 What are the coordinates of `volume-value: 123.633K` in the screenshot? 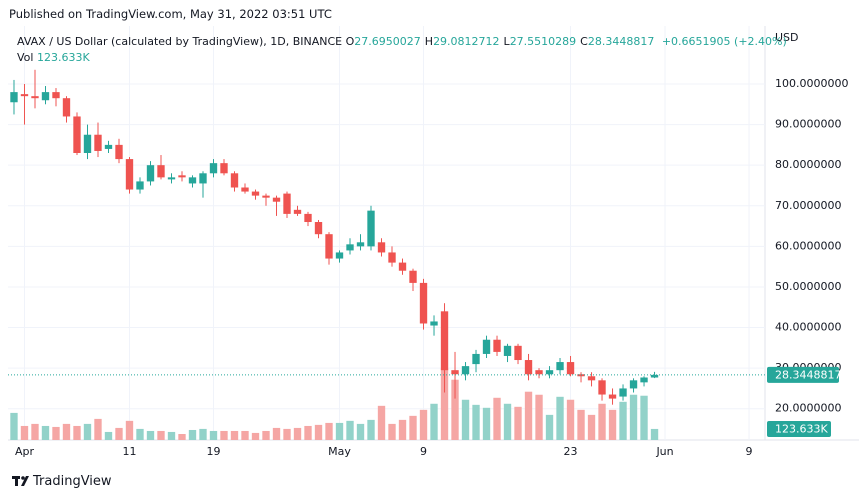 It's located at (63, 57).